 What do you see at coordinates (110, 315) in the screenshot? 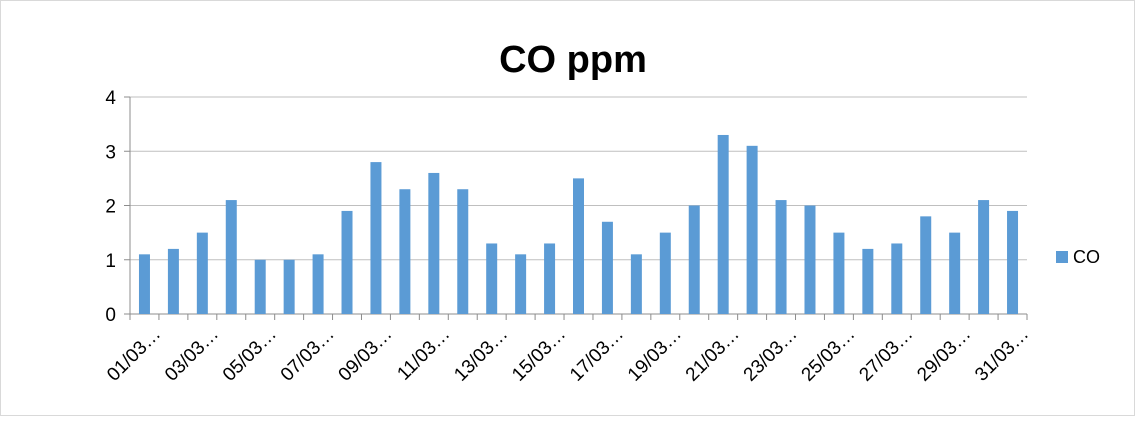
I see `y-tick-label: 0` at bounding box center [110, 315].